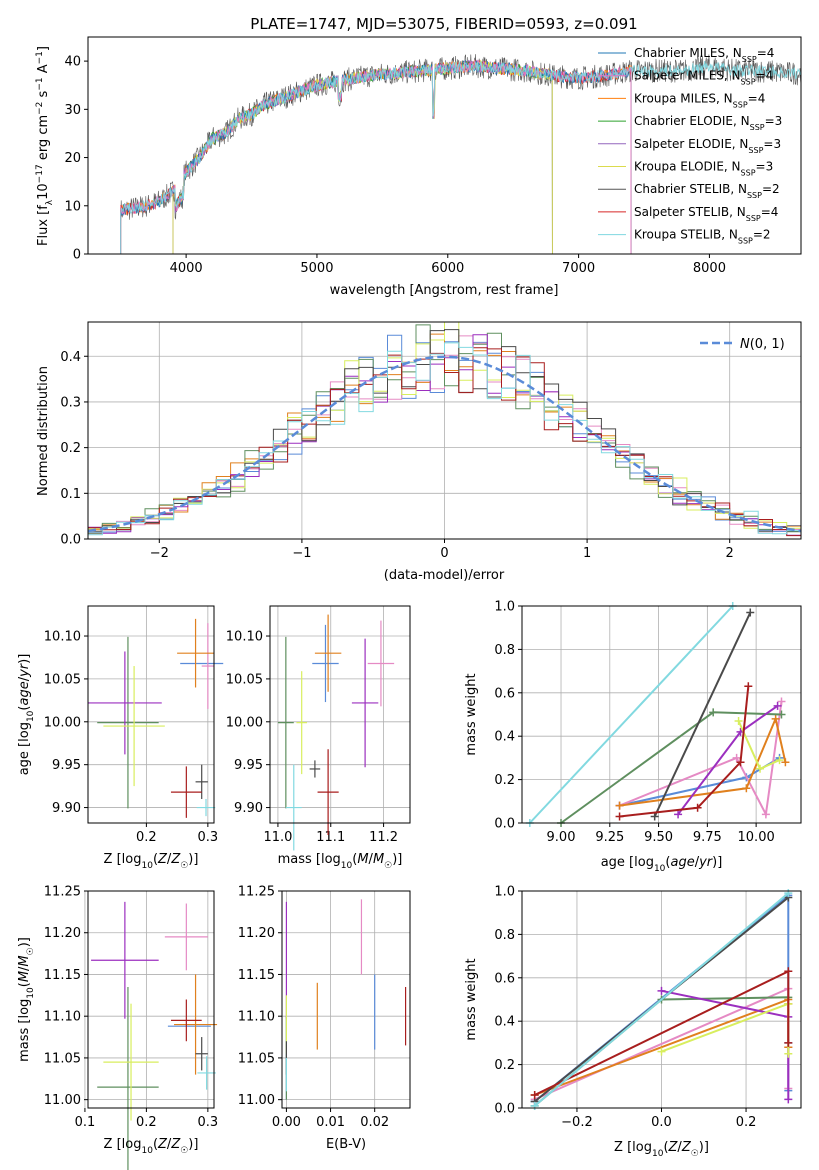  What do you see at coordinates (745, 344) in the screenshot?
I see `legend-name: N` at bounding box center [745, 344].